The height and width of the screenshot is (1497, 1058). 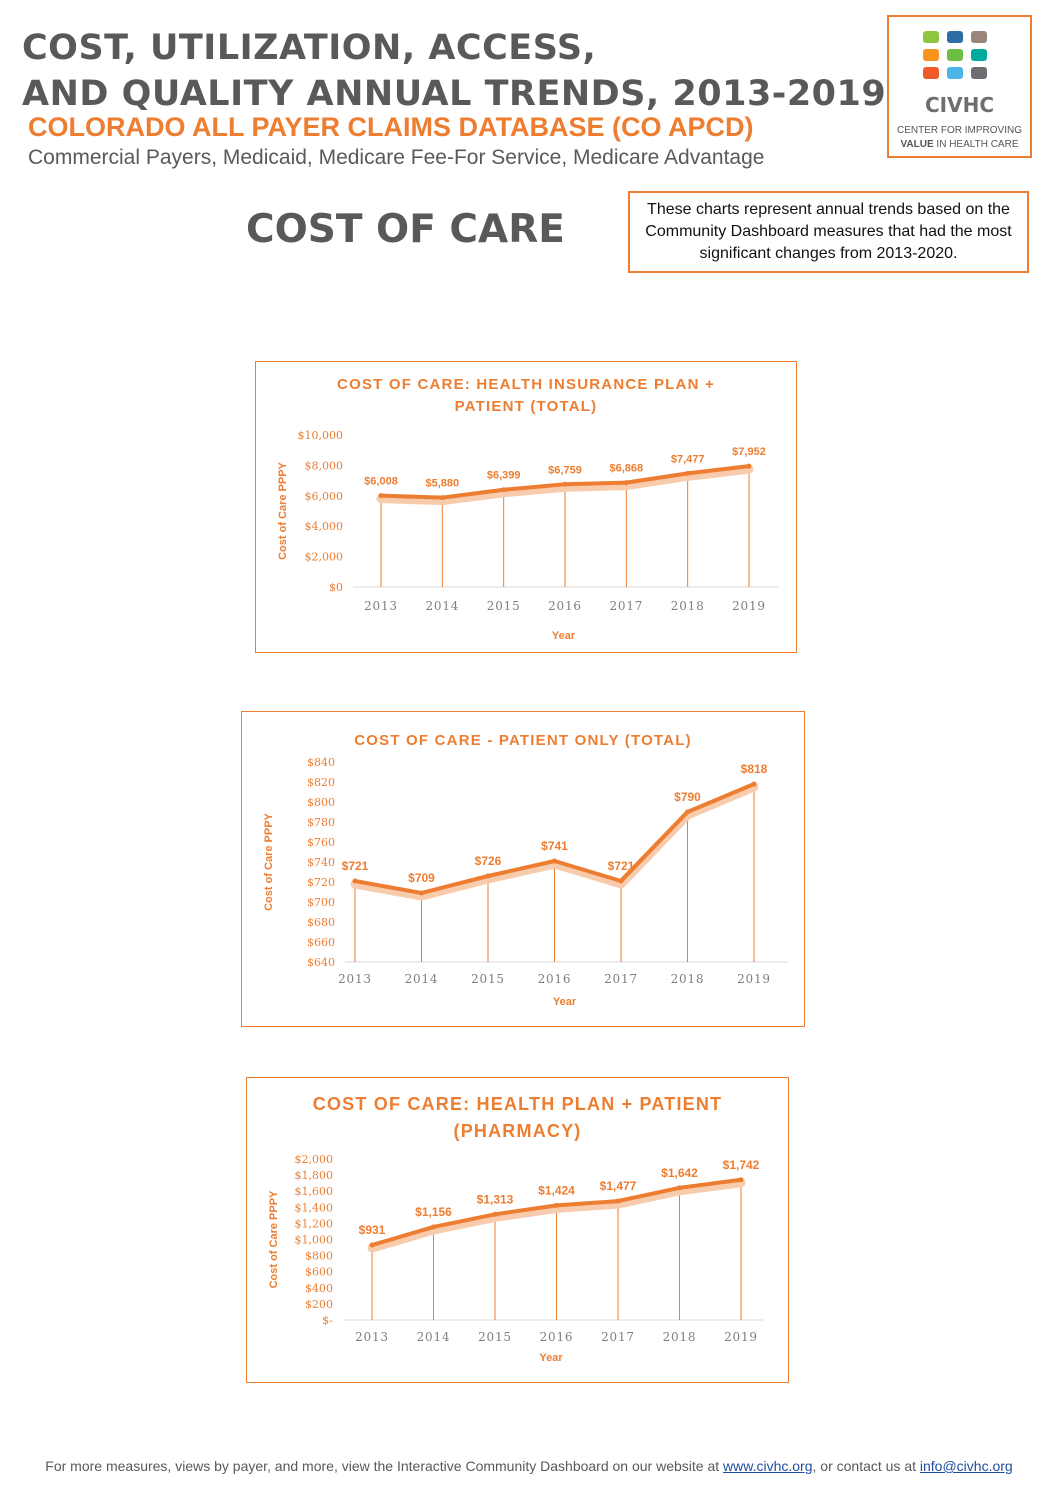 I want to click on chart-title-line-2: (PHARMACY), so click(x=517, y=1131).